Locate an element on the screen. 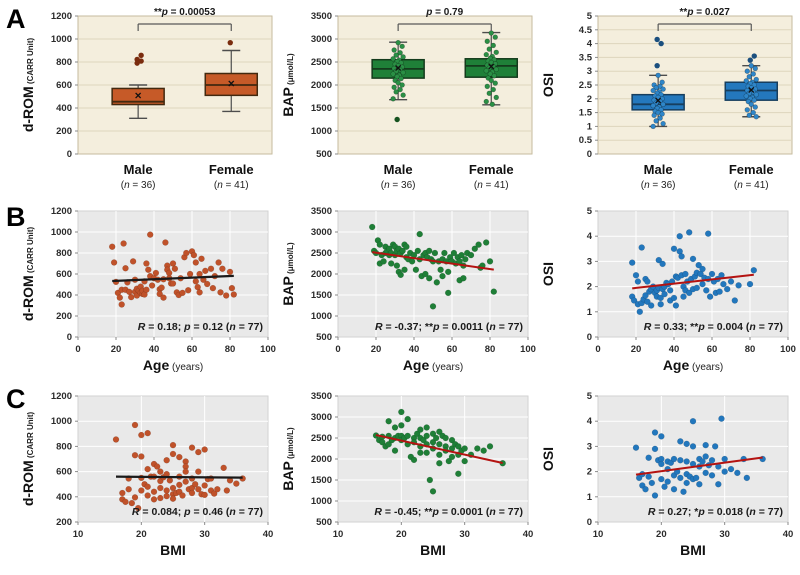  category-label: Female is located at coordinates (751, 169).